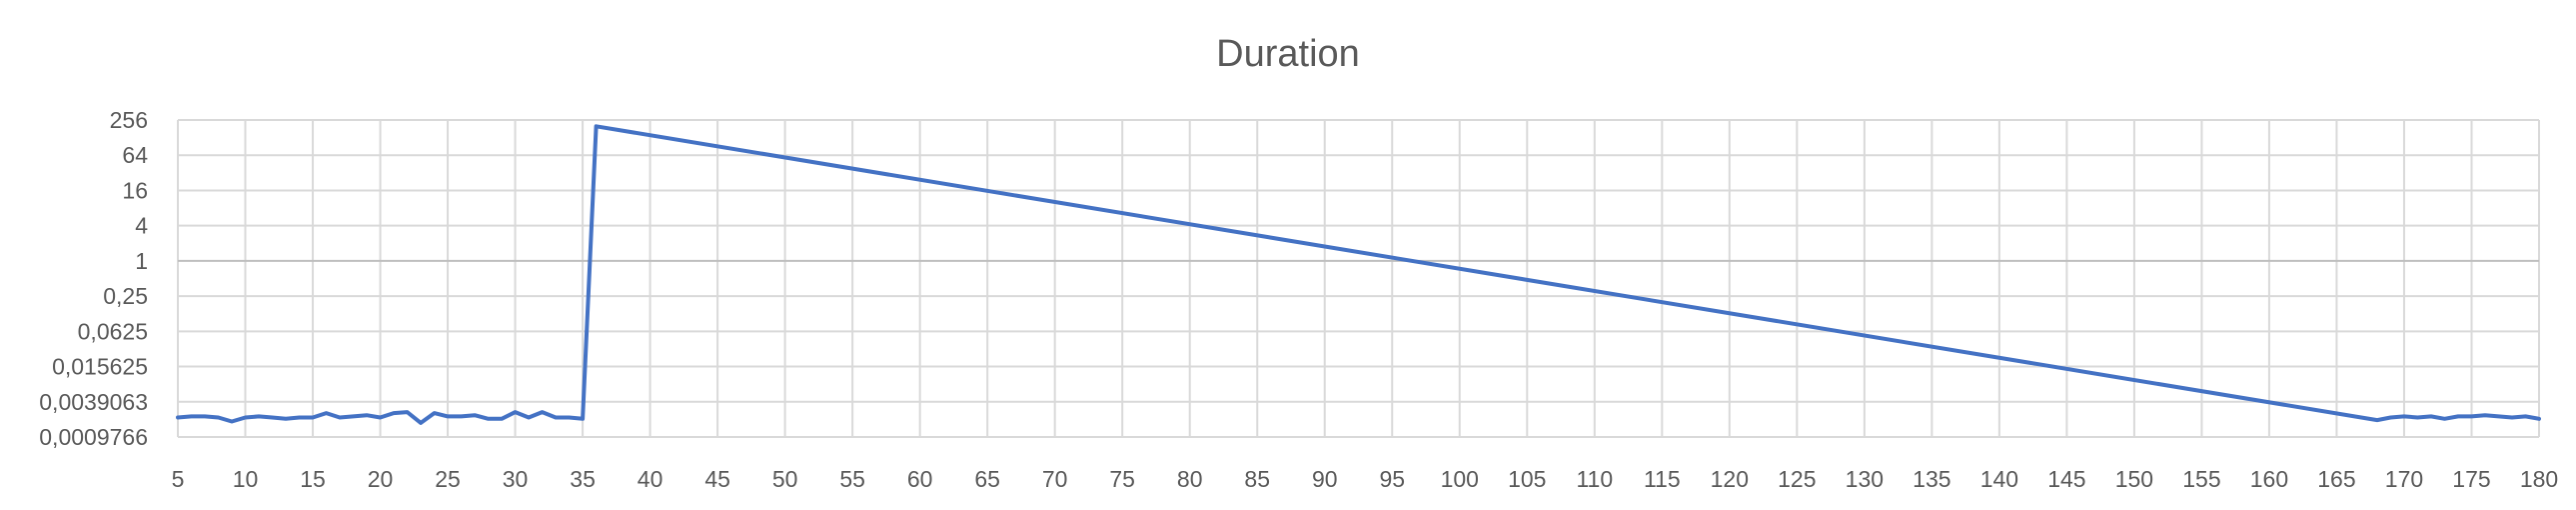 This screenshot has width=2576, height=510. What do you see at coordinates (1055, 479) in the screenshot?
I see `x-tick-label: 70` at bounding box center [1055, 479].